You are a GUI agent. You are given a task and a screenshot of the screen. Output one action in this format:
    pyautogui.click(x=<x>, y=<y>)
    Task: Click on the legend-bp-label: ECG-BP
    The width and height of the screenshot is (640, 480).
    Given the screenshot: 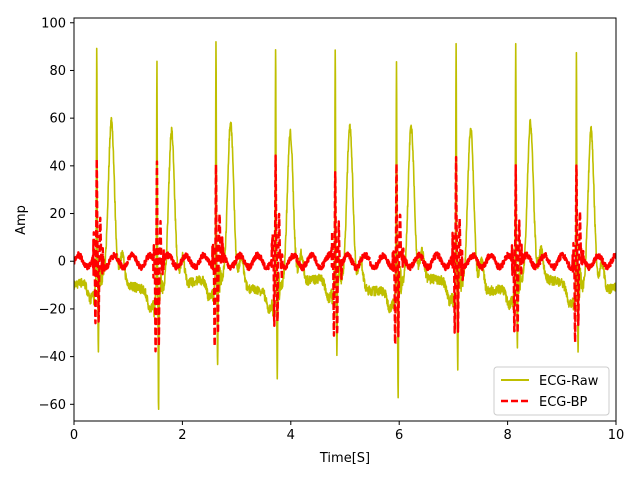 What is the action you would take?
    pyautogui.click(x=563, y=402)
    